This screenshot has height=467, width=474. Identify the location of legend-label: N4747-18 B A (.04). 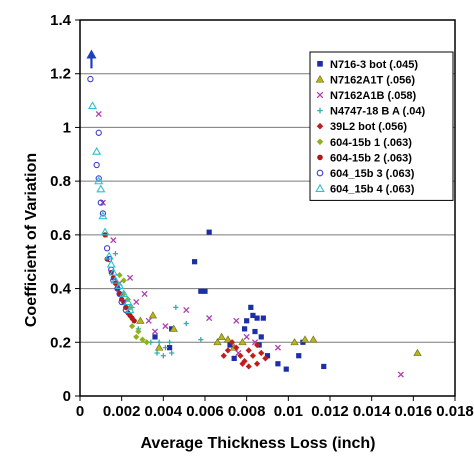
(378, 112).